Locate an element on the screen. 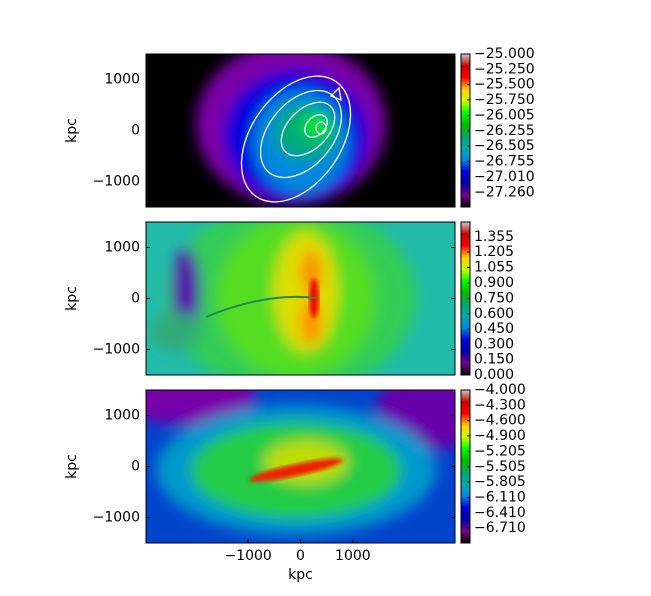 The height and width of the screenshot is (596, 651). colorbar-tick-label: −6.710 is located at coordinates (500, 528).